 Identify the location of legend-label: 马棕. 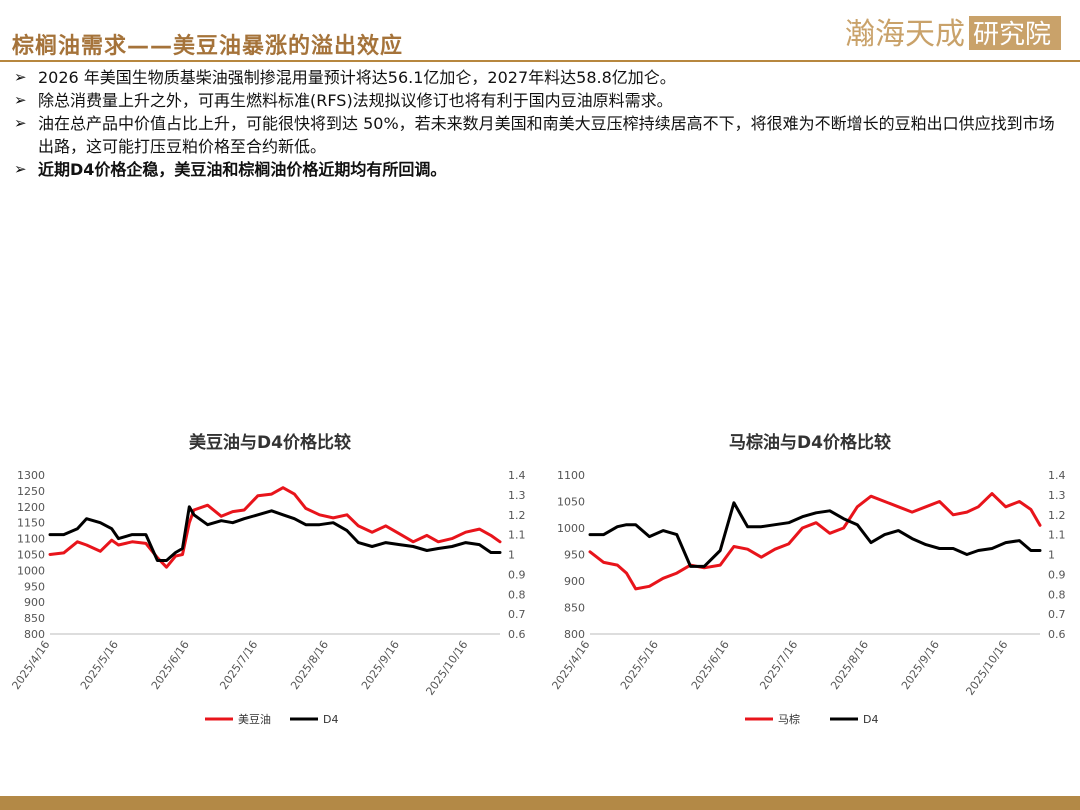
(789, 719).